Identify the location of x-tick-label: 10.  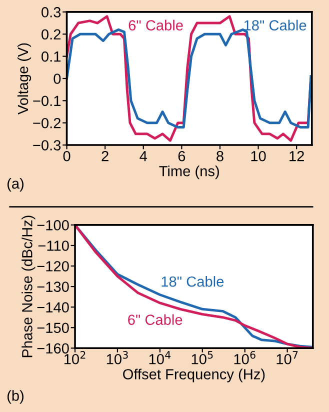
(258, 156).